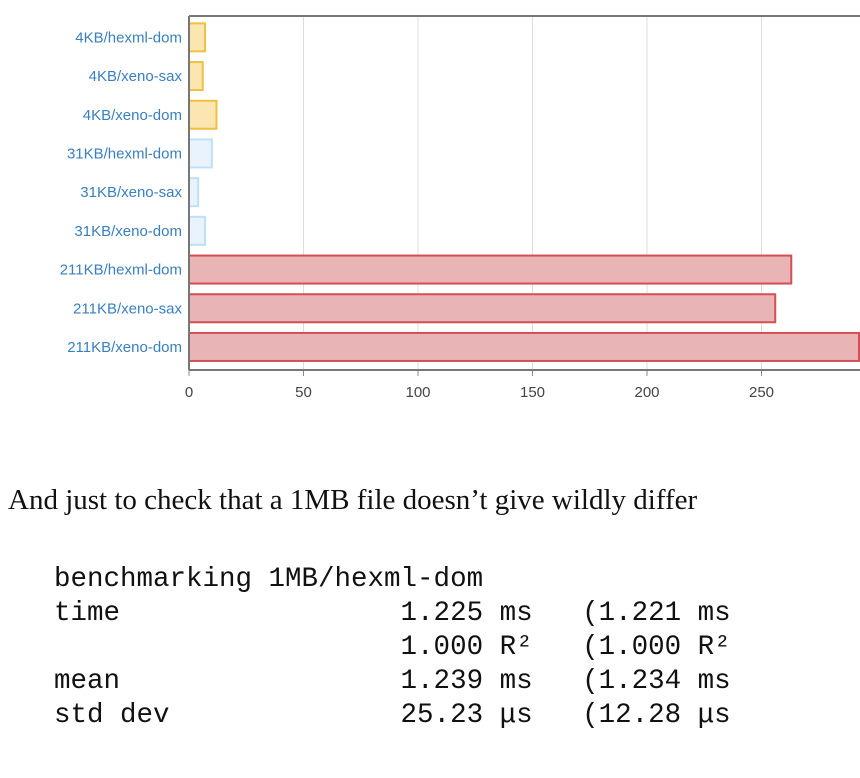 The height and width of the screenshot is (778, 860). Describe the element at coordinates (124, 153) in the screenshot. I see `category-label: 31KB/hexml-dom` at that location.